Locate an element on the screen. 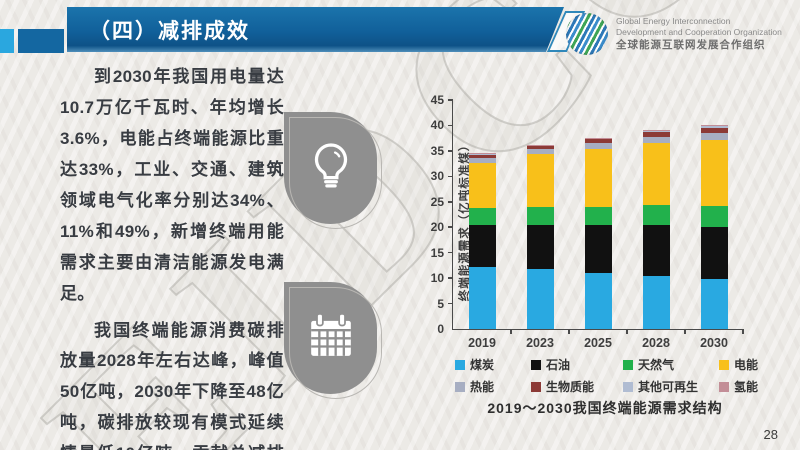 Image resolution: width=800 pixels, height=450 pixels. bar-segment-其他可再生-2019 is located at coordinates (482, 154).